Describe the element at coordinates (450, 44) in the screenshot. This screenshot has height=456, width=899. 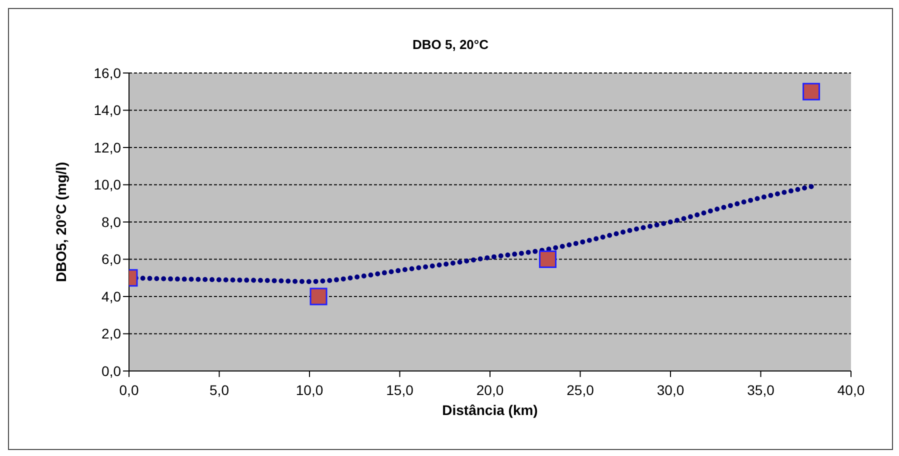
I see `chart-title: DBO 5, 20°C` at that location.